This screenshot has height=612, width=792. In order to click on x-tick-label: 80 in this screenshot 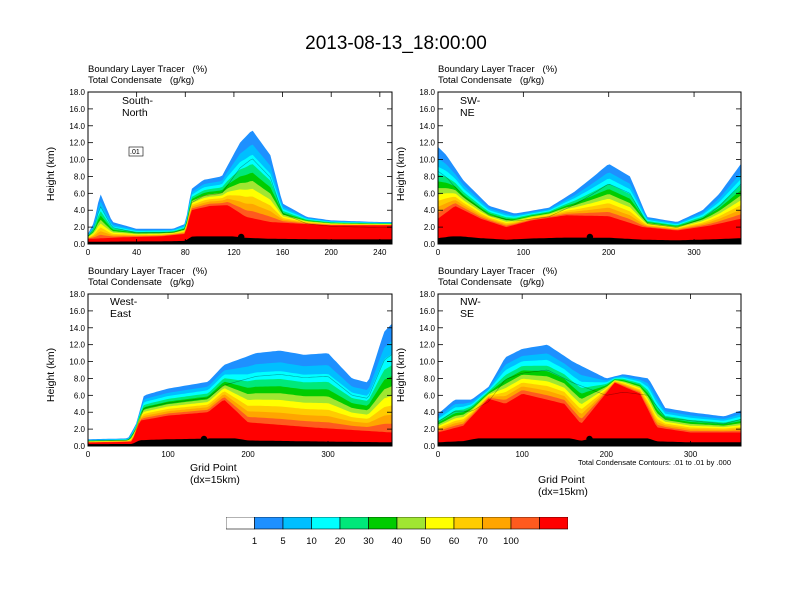, I will do `click(185, 252)`.